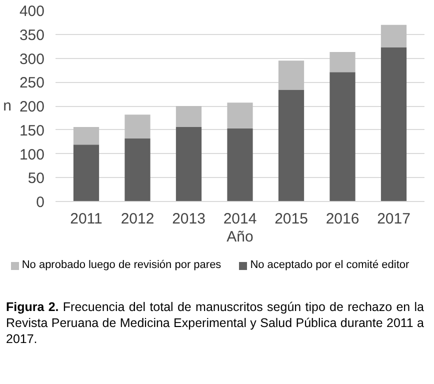 The height and width of the screenshot is (384, 434). Describe the element at coordinates (32, 83) in the screenshot. I see `y-tick-label: 250` at that location.